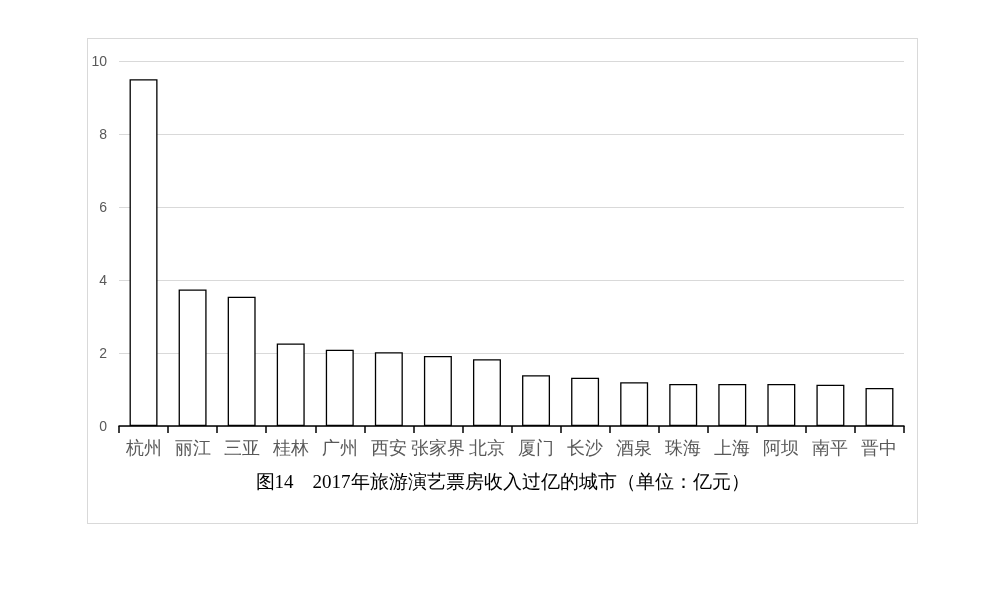 Image resolution: width=1008 pixels, height=610 pixels. Describe the element at coordinates (388, 447) in the screenshot. I see `x-tick-label: 西安` at that location.